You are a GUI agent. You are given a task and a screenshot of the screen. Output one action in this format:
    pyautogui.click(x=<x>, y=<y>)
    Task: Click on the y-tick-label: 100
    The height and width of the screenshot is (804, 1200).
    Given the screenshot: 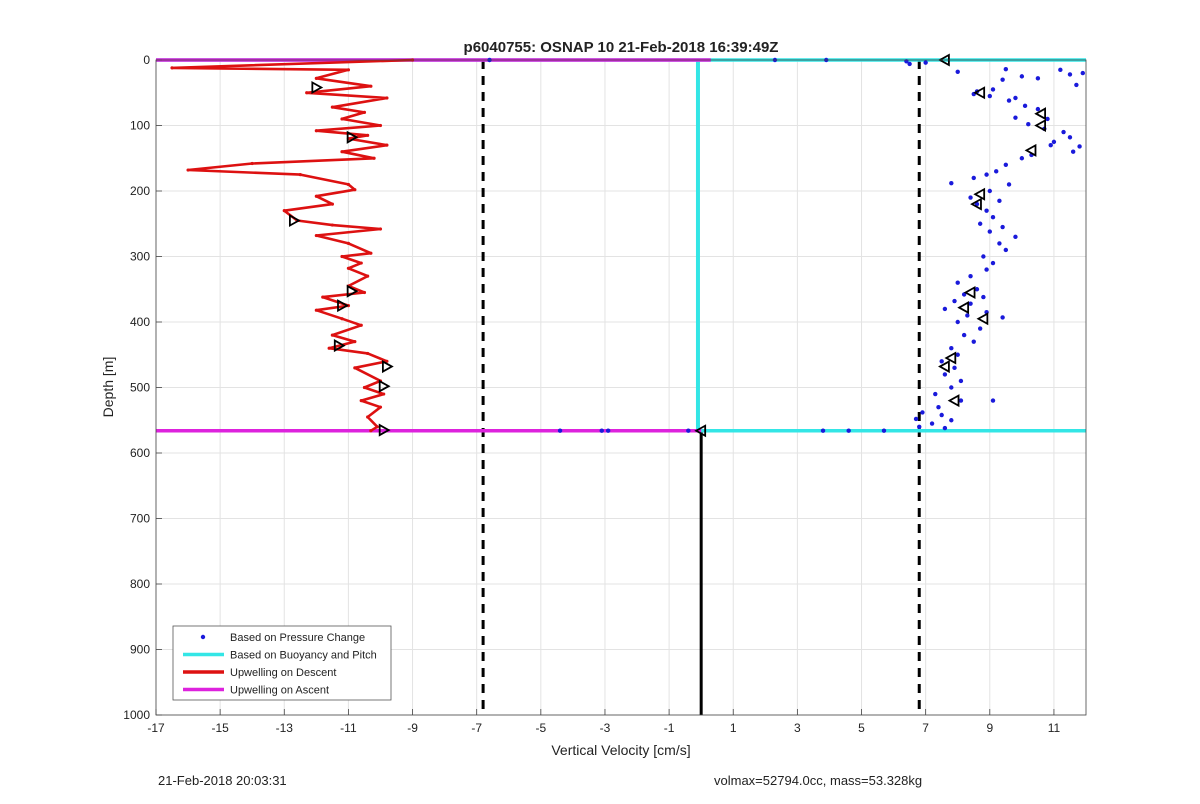 What is the action you would take?
    pyautogui.click(x=140, y=126)
    